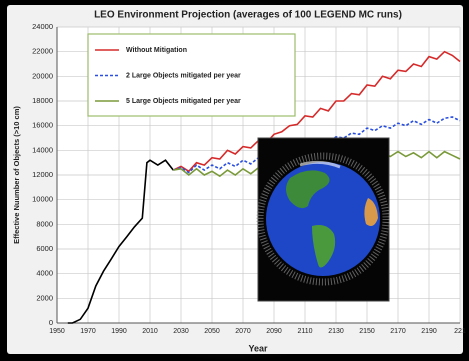  I want to click on x-tick-label: 1970, so click(88, 331).